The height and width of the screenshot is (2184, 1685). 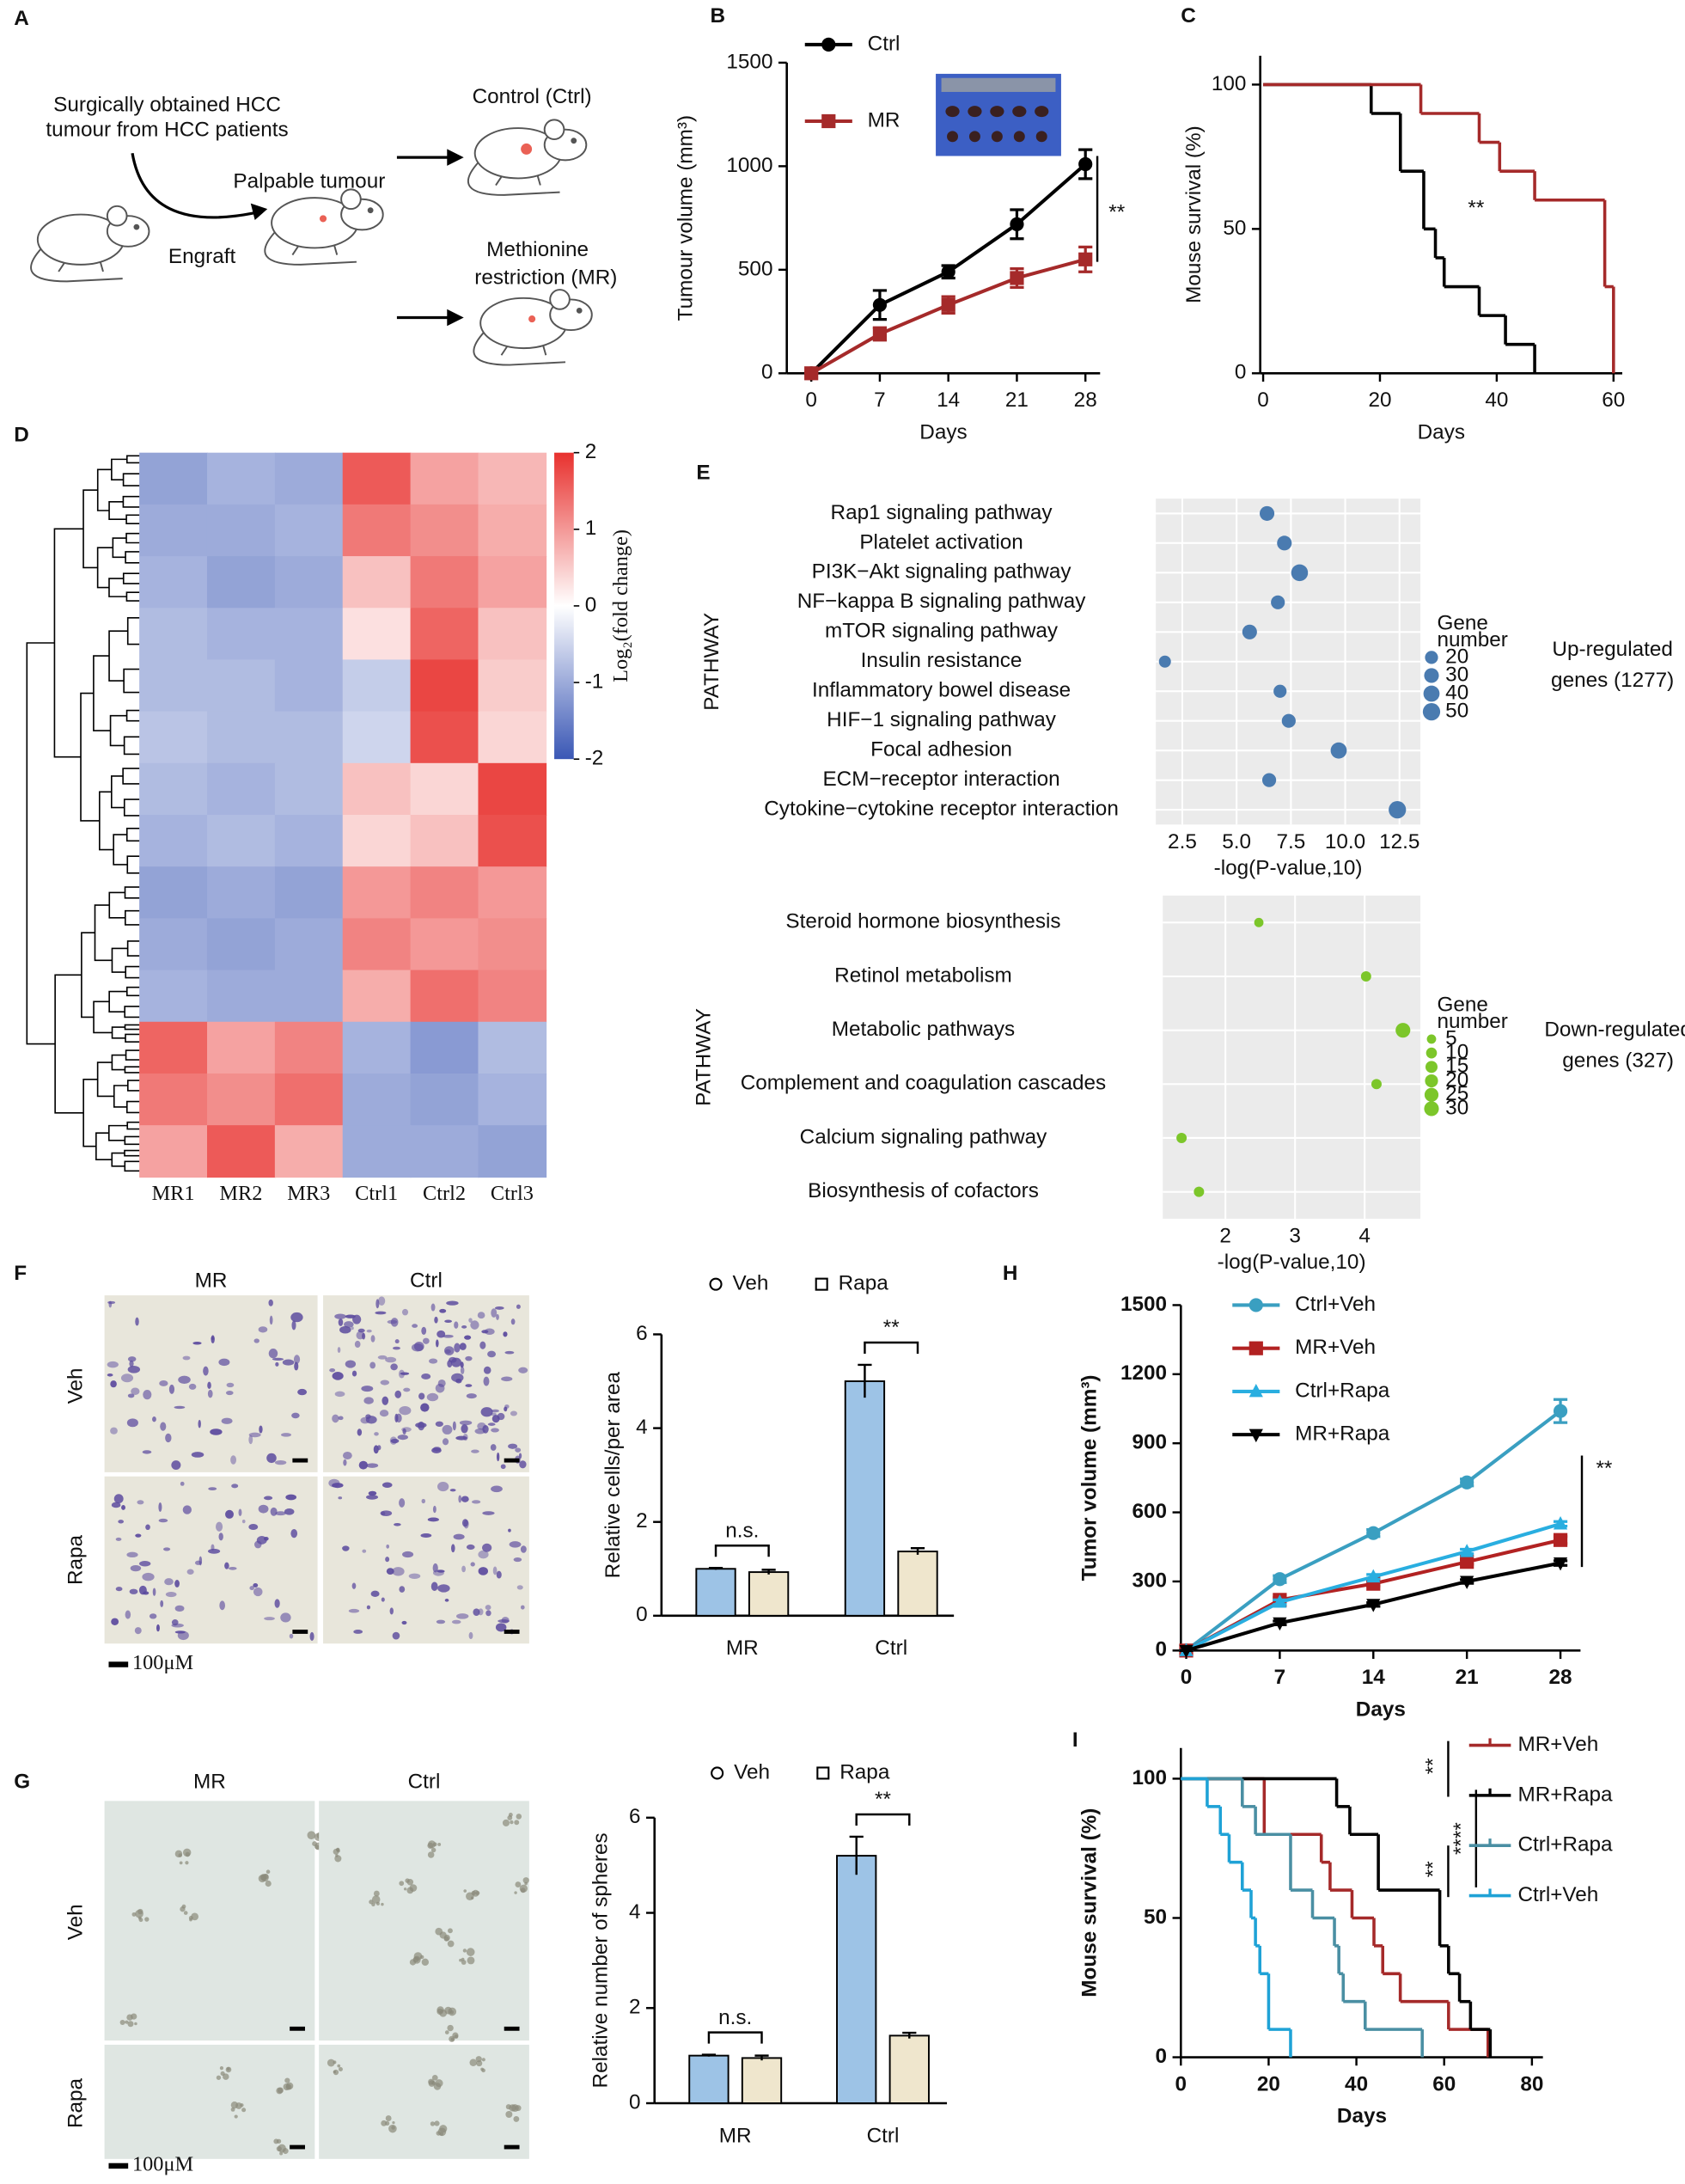 I want to click on tumour, so click(x=527, y=149).